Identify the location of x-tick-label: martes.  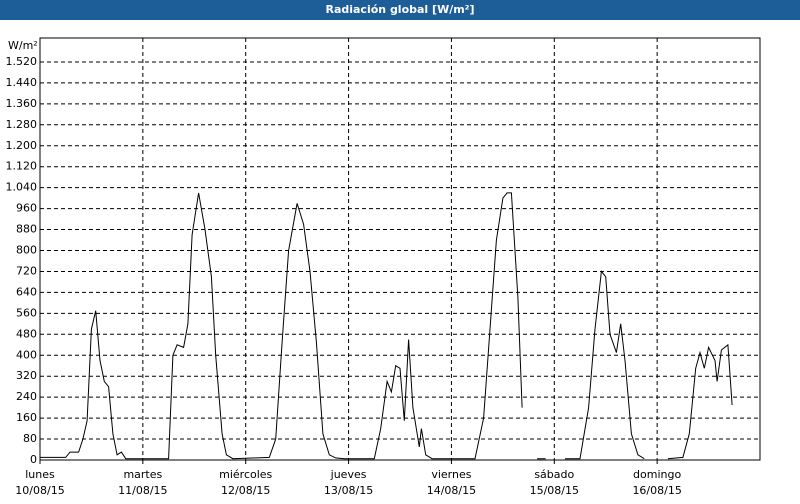
(142, 474).